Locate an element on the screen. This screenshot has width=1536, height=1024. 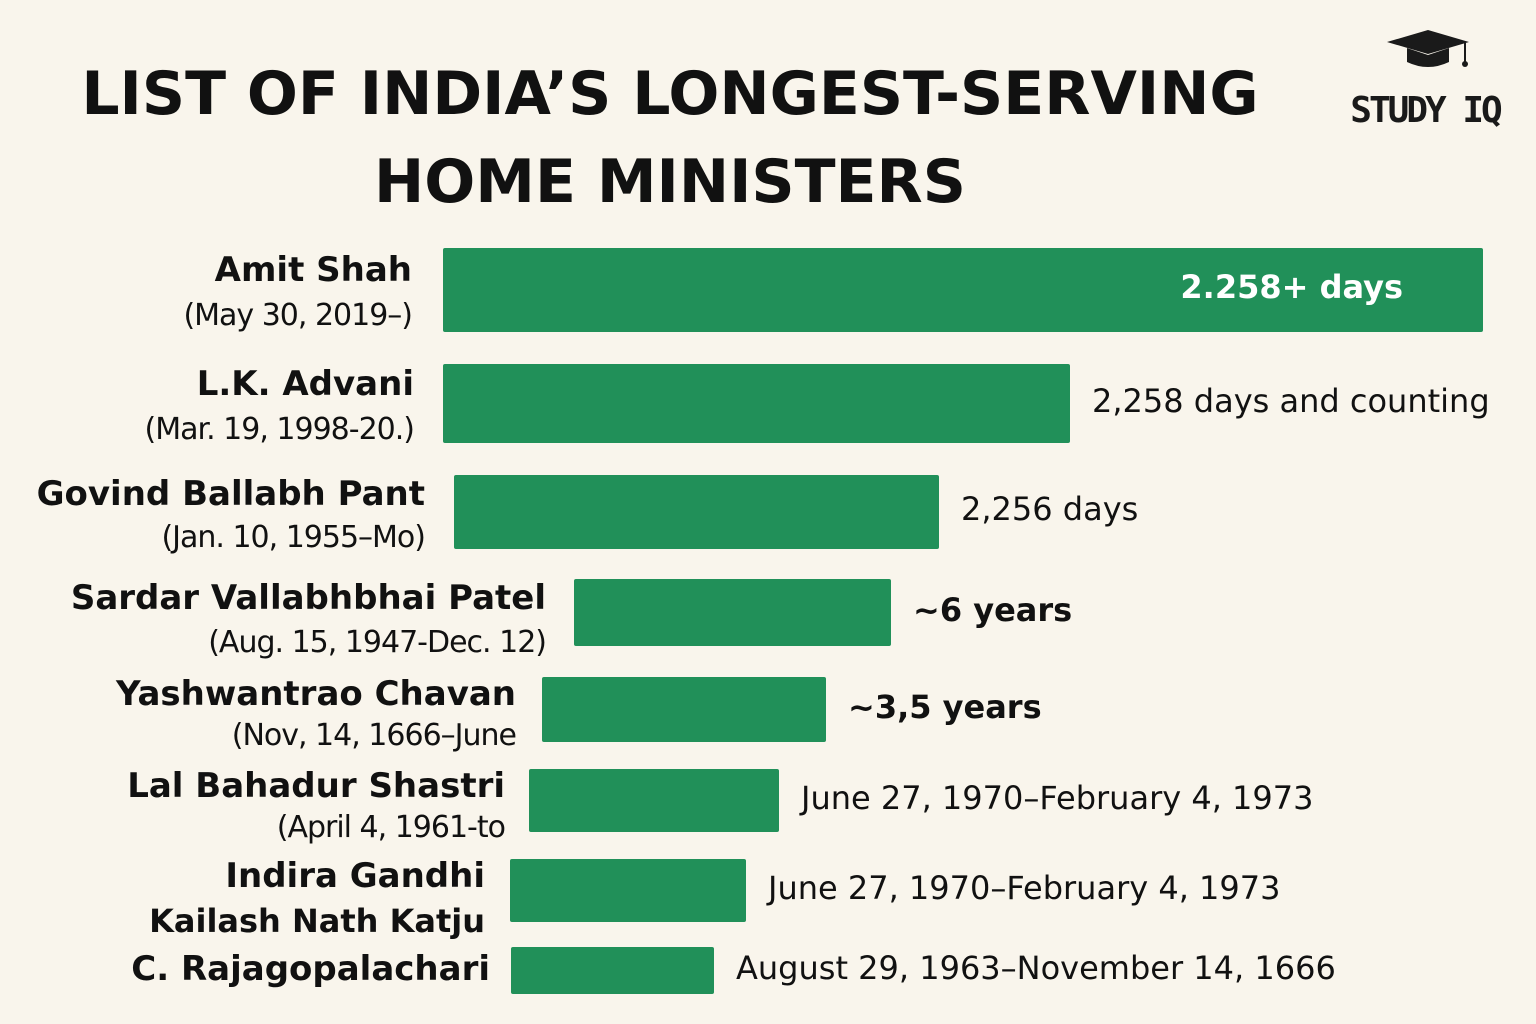
value-label-7: June 27, 1970–February 4, 1973 is located at coordinates (1024, 887).